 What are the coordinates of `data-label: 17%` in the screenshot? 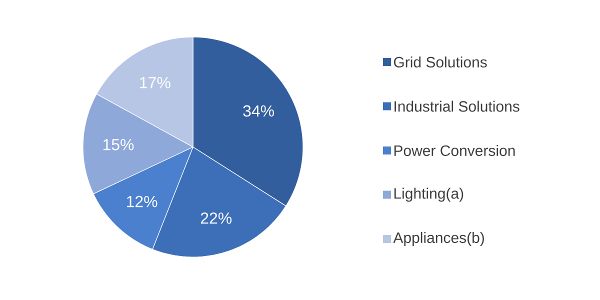 It's located at (155, 82).